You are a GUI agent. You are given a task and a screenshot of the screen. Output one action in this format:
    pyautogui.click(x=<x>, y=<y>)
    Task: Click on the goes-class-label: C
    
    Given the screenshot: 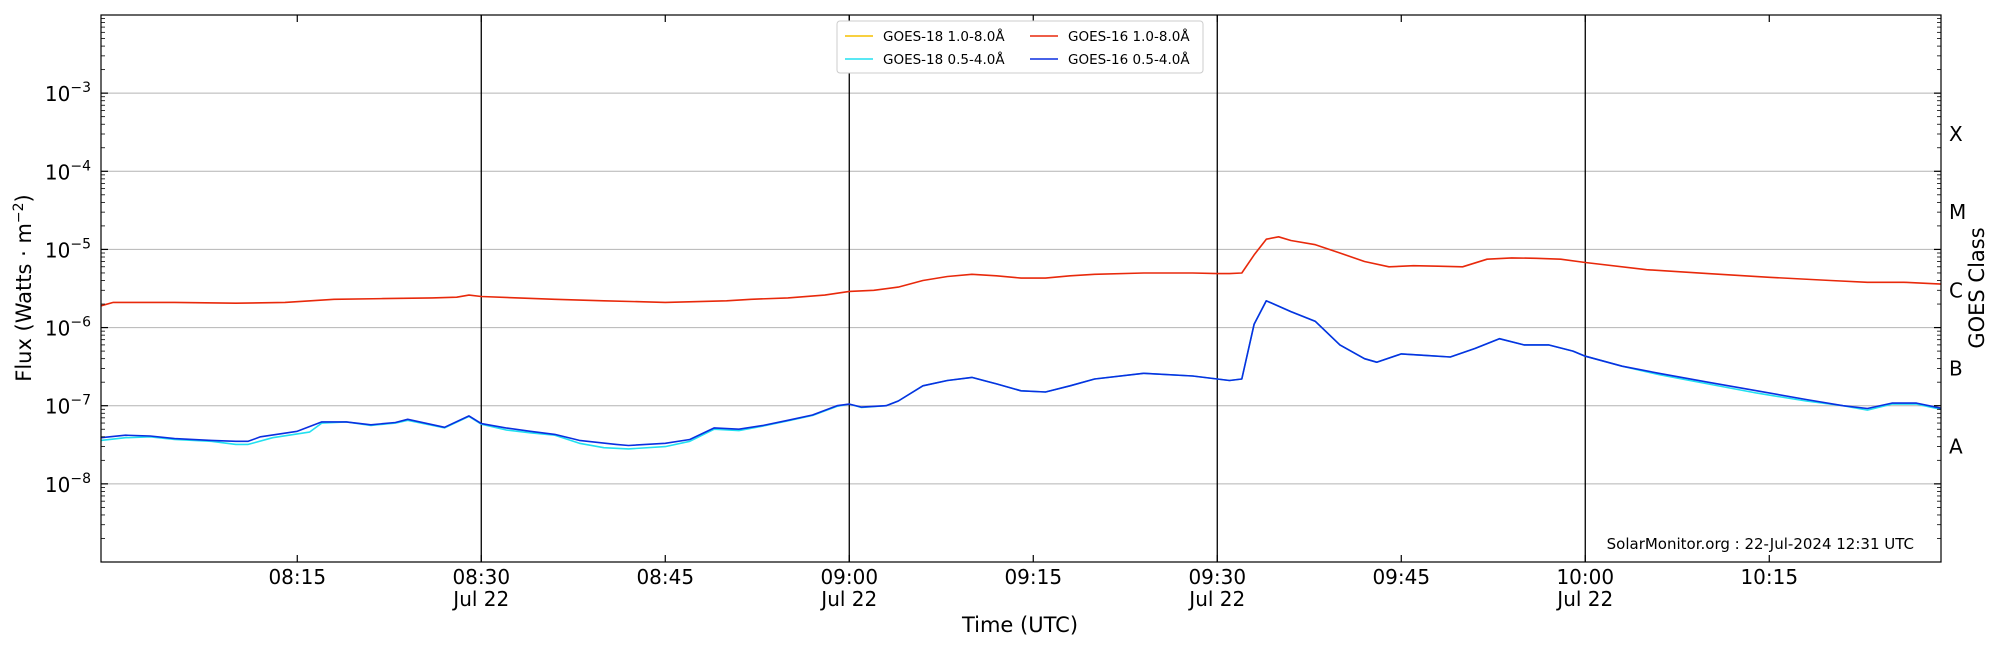 What is the action you would take?
    pyautogui.click(x=1956, y=290)
    